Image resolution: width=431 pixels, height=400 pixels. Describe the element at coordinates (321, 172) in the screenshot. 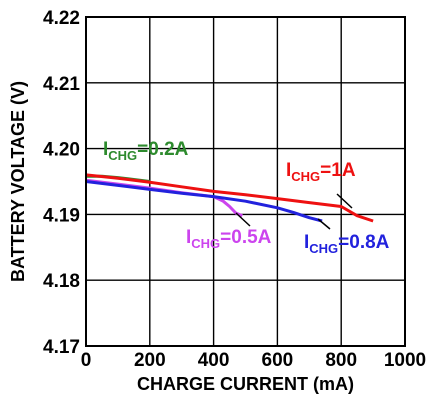

I see `series-label: ICHG=1A` at that location.